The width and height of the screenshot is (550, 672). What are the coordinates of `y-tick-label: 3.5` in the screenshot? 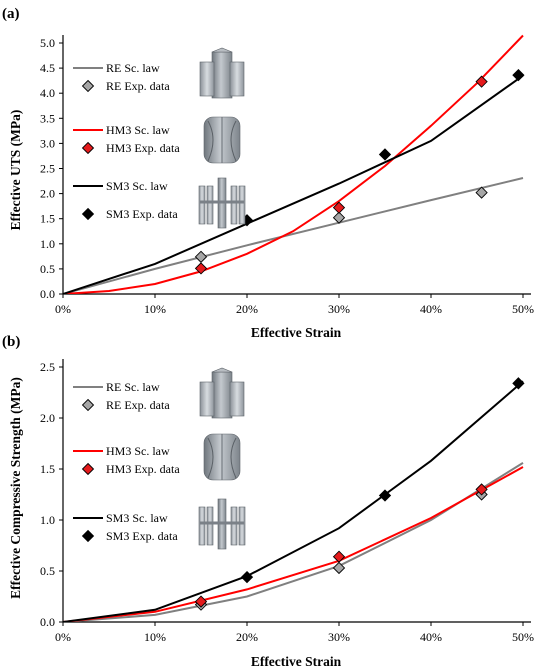 It's located at (47, 118).